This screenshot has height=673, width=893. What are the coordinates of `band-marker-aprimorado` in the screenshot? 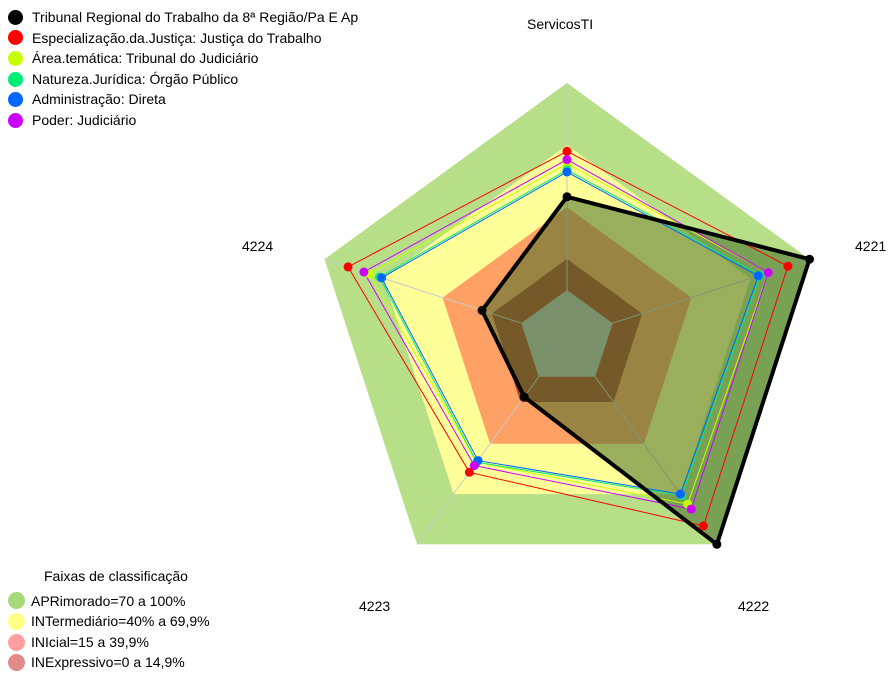 It's located at (16, 601).